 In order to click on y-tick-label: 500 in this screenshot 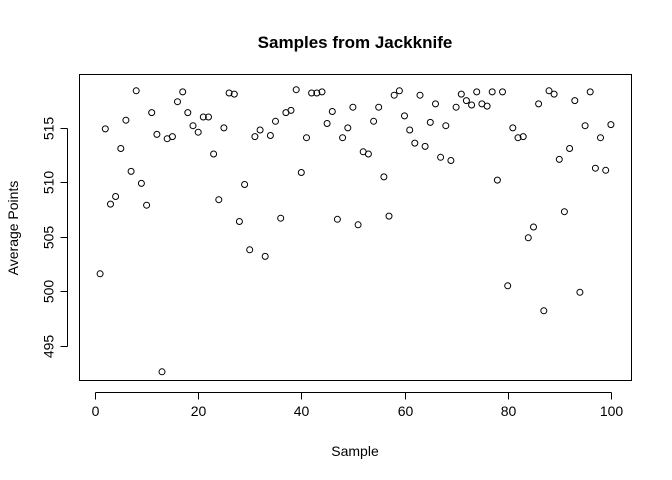, I will do `click(49, 292)`.